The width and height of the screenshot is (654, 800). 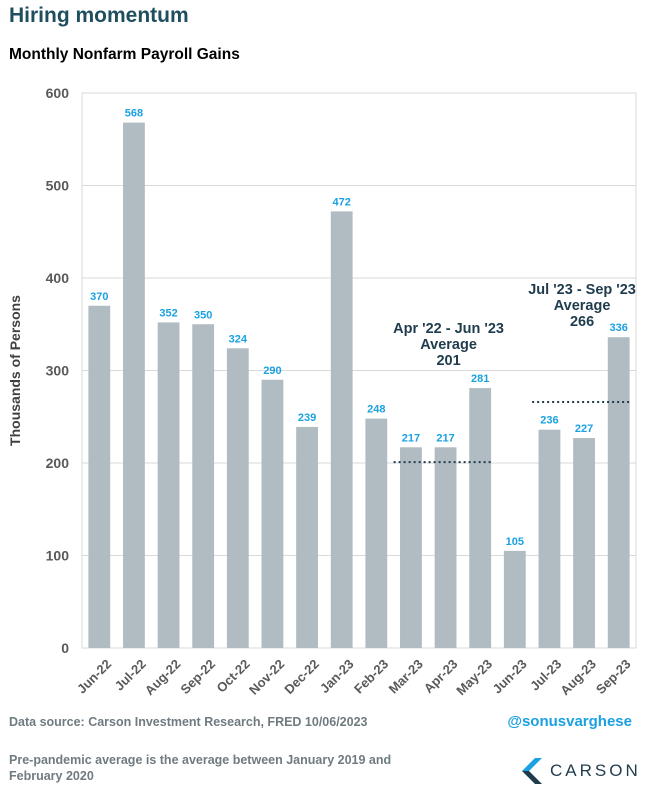 I want to click on data-label: 336, so click(x=619, y=328).